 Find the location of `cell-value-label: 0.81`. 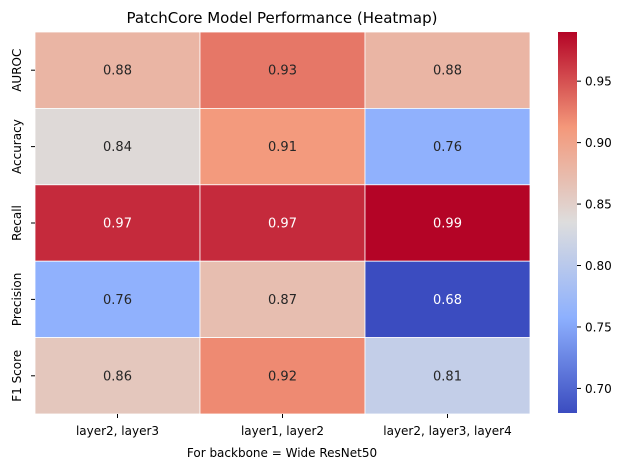

cell-value-label: 0.81 is located at coordinates (447, 376).